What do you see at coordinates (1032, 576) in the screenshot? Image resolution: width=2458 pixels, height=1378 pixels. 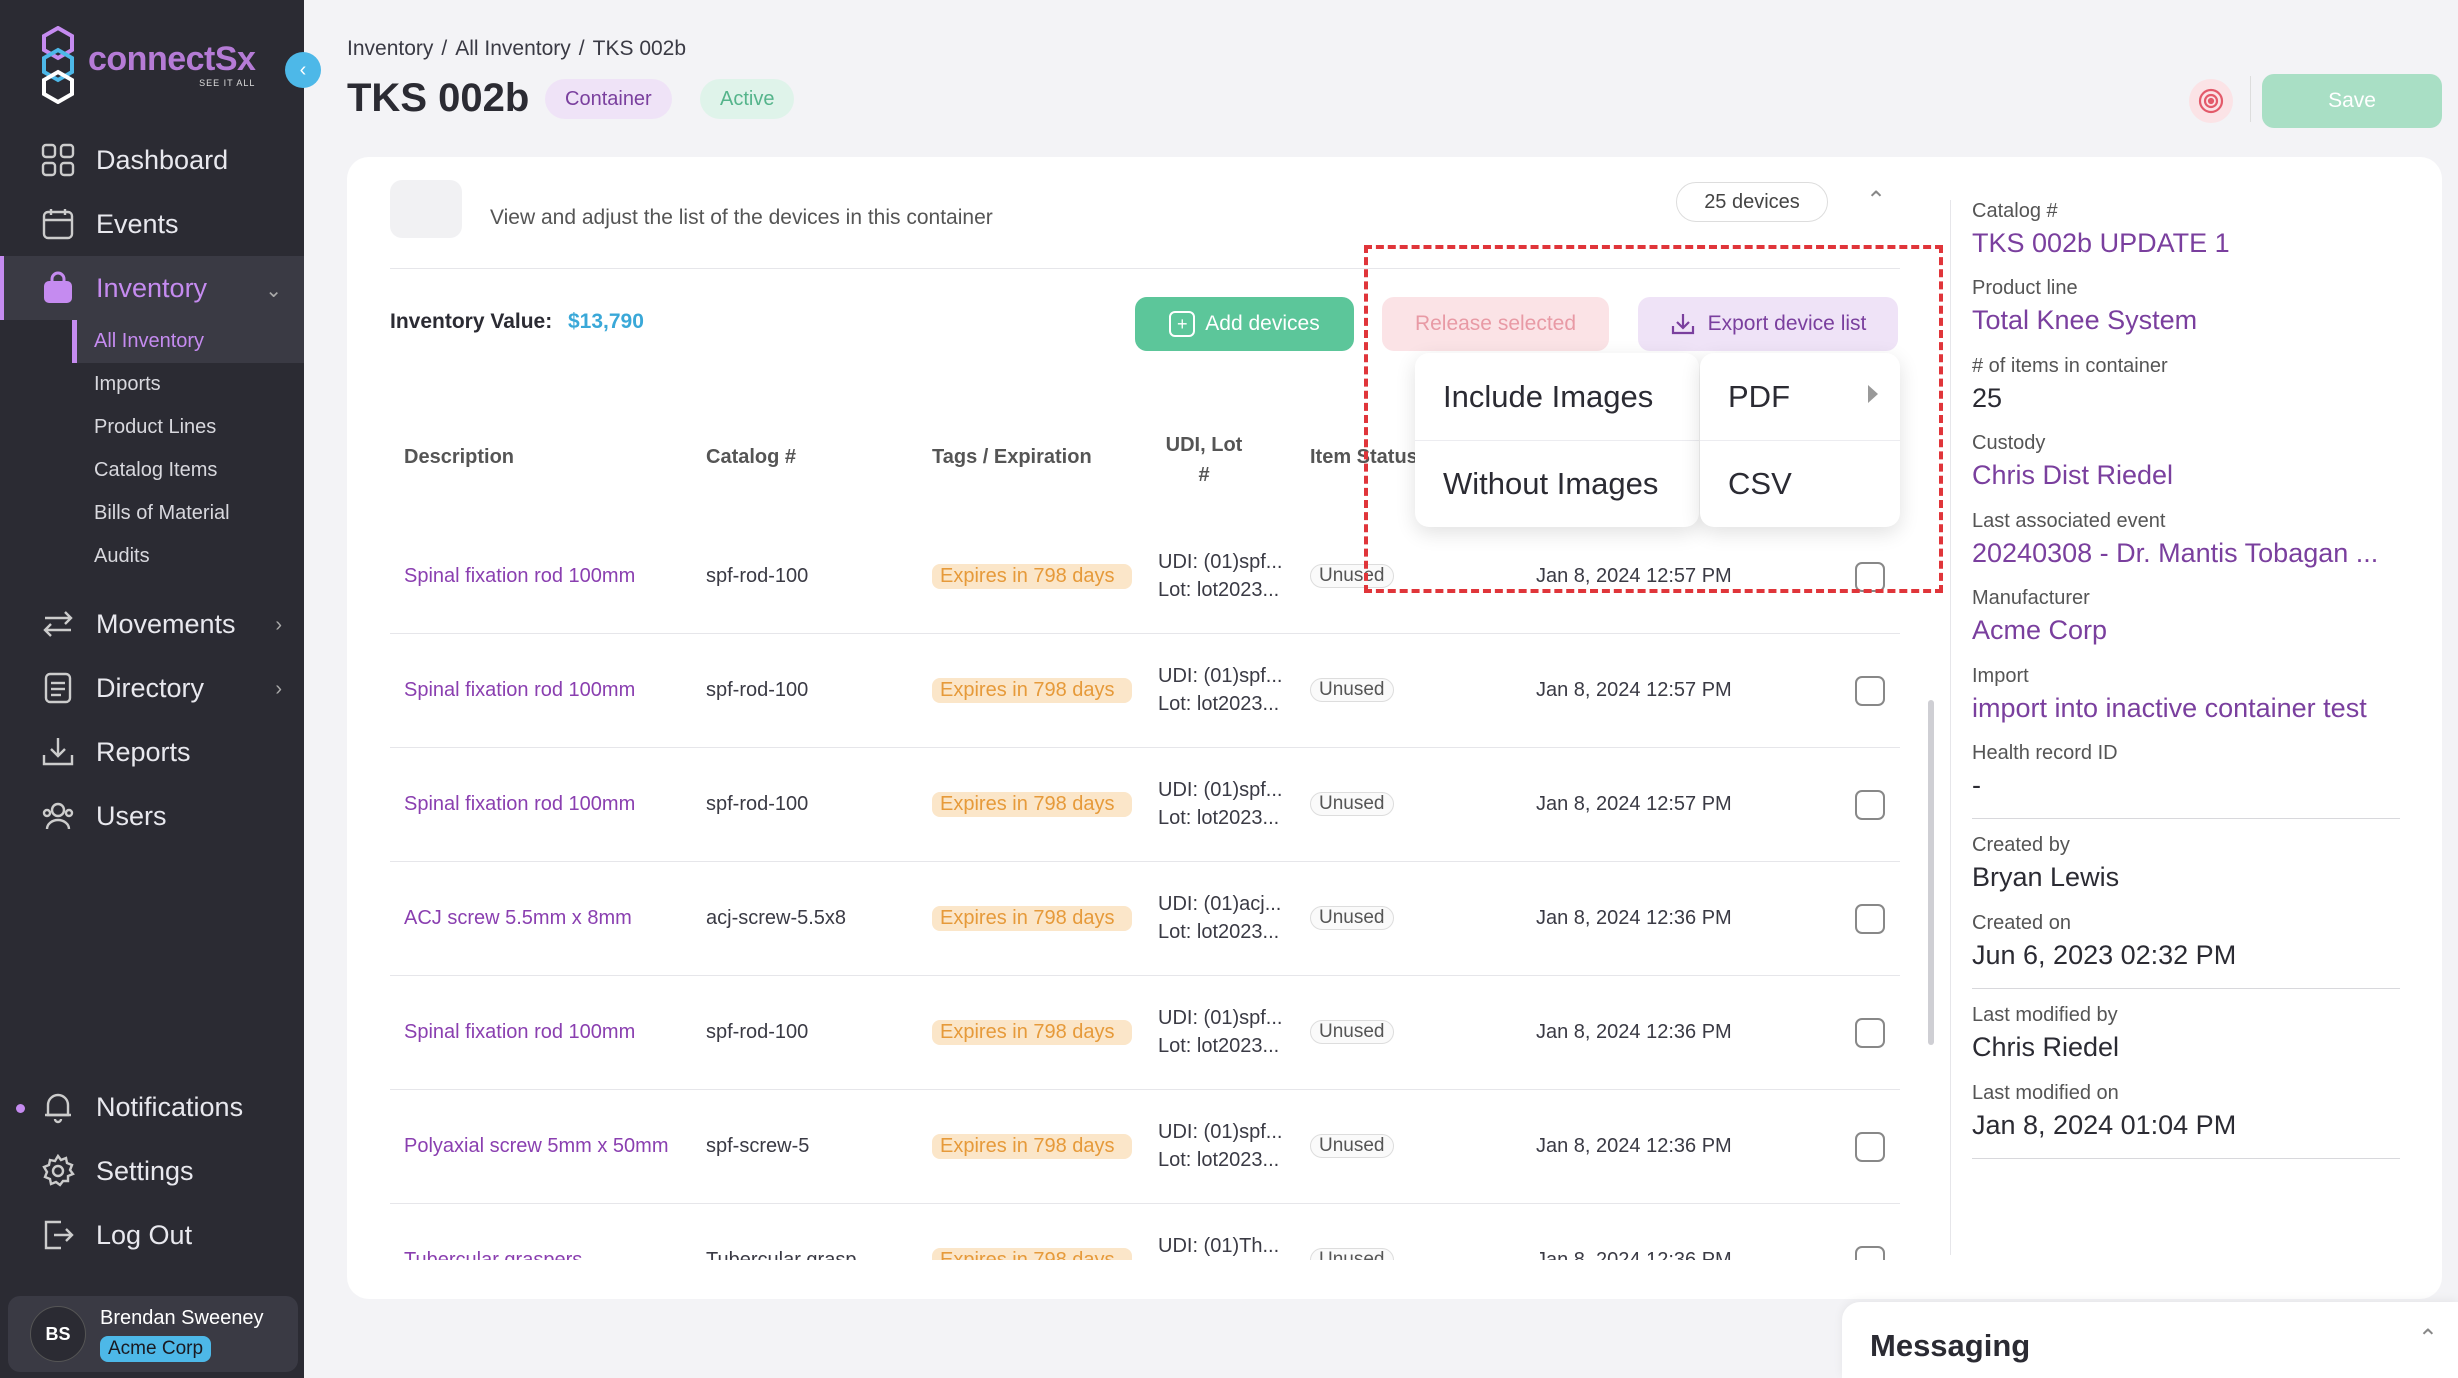 I see `expiration-tag: Expires in 798 days` at bounding box center [1032, 576].